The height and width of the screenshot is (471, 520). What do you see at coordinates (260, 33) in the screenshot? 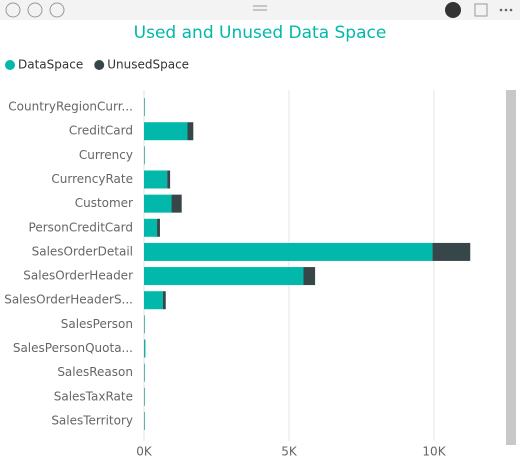
I see `chart-title: Used and Unused Data Space` at bounding box center [260, 33].